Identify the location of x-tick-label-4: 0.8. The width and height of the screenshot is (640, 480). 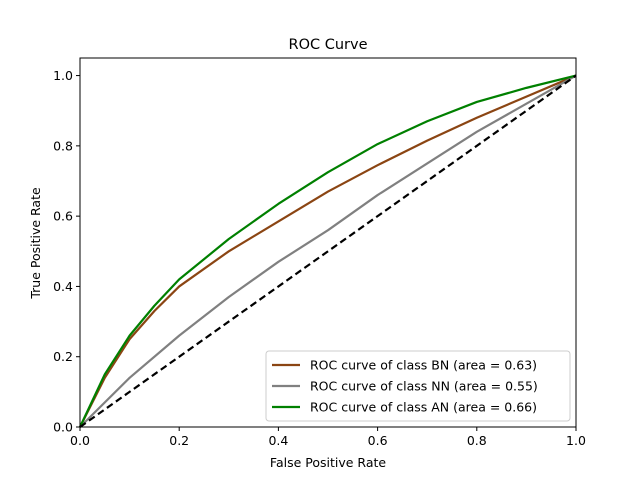
(477, 440).